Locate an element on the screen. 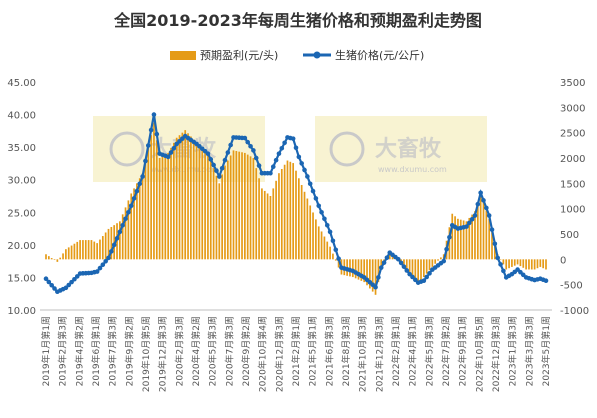 The image size is (597, 418). x-tick-label: 2023年5月第1周 is located at coordinates (546, 351).